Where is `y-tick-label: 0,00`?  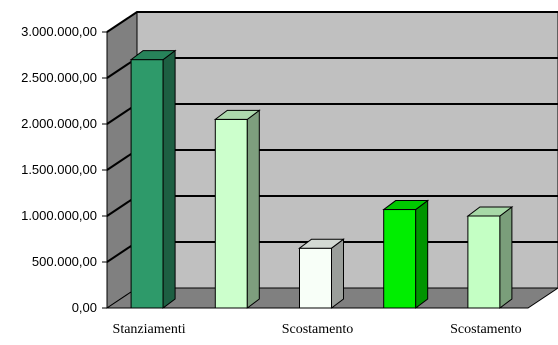 y-tick-label: 0,00 is located at coordinates (84, 307).